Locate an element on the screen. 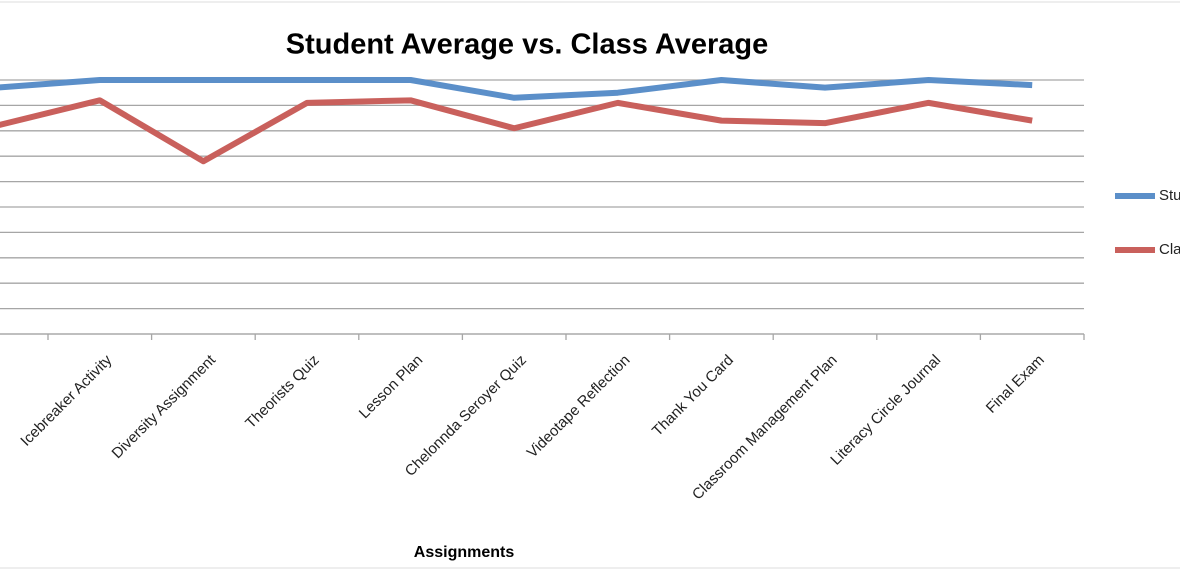  x-tick-label: Final Exam is located at coordinates (1015, 384).